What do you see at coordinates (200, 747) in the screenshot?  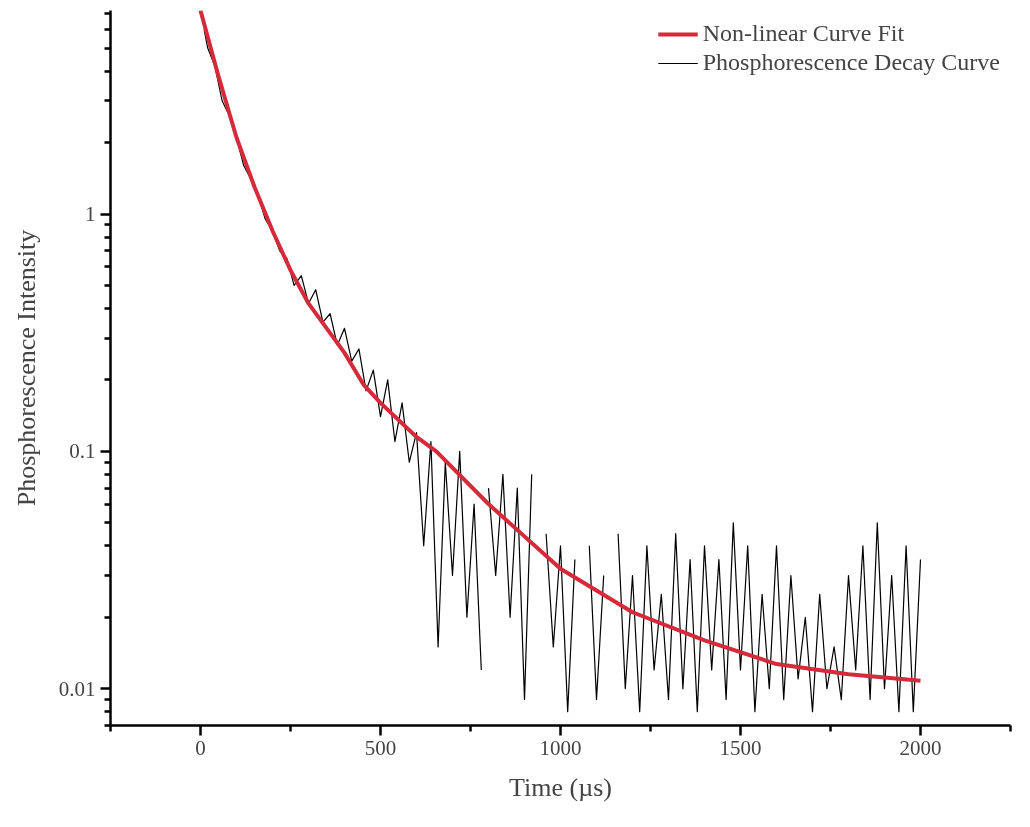 I see `x-tick-label: 0` at bounding box center [200, 747].